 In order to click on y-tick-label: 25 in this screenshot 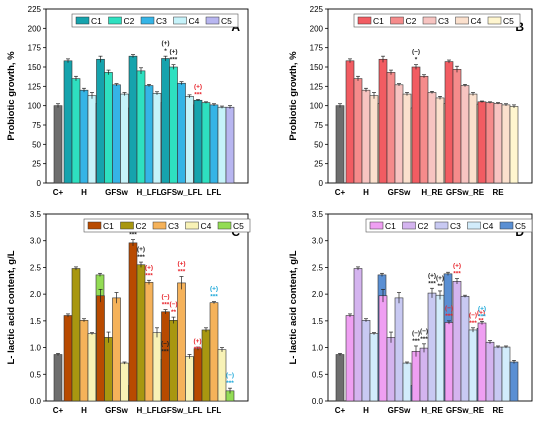, I will do `click(318, 164)`.